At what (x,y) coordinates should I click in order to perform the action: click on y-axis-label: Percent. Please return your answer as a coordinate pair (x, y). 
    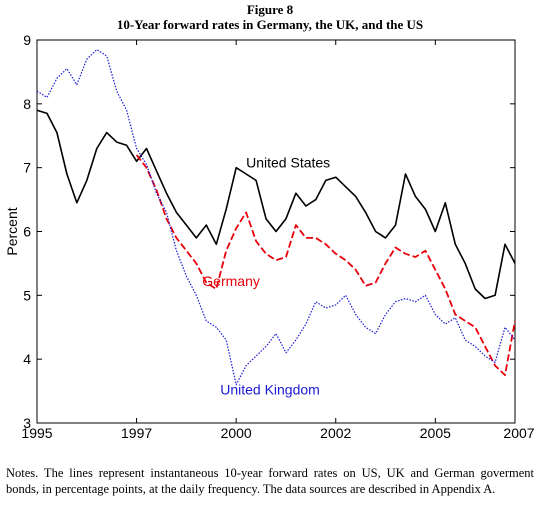
    Looking at the image, I should click on (12, 231).